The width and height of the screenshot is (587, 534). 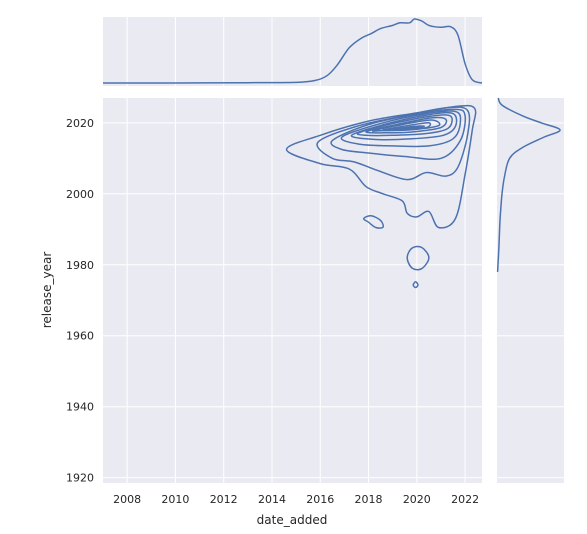 What do you see at coordinates (80, 336) in the screenshot?
I see `y-tick-label: 1960` at bounding box center [80, 336].